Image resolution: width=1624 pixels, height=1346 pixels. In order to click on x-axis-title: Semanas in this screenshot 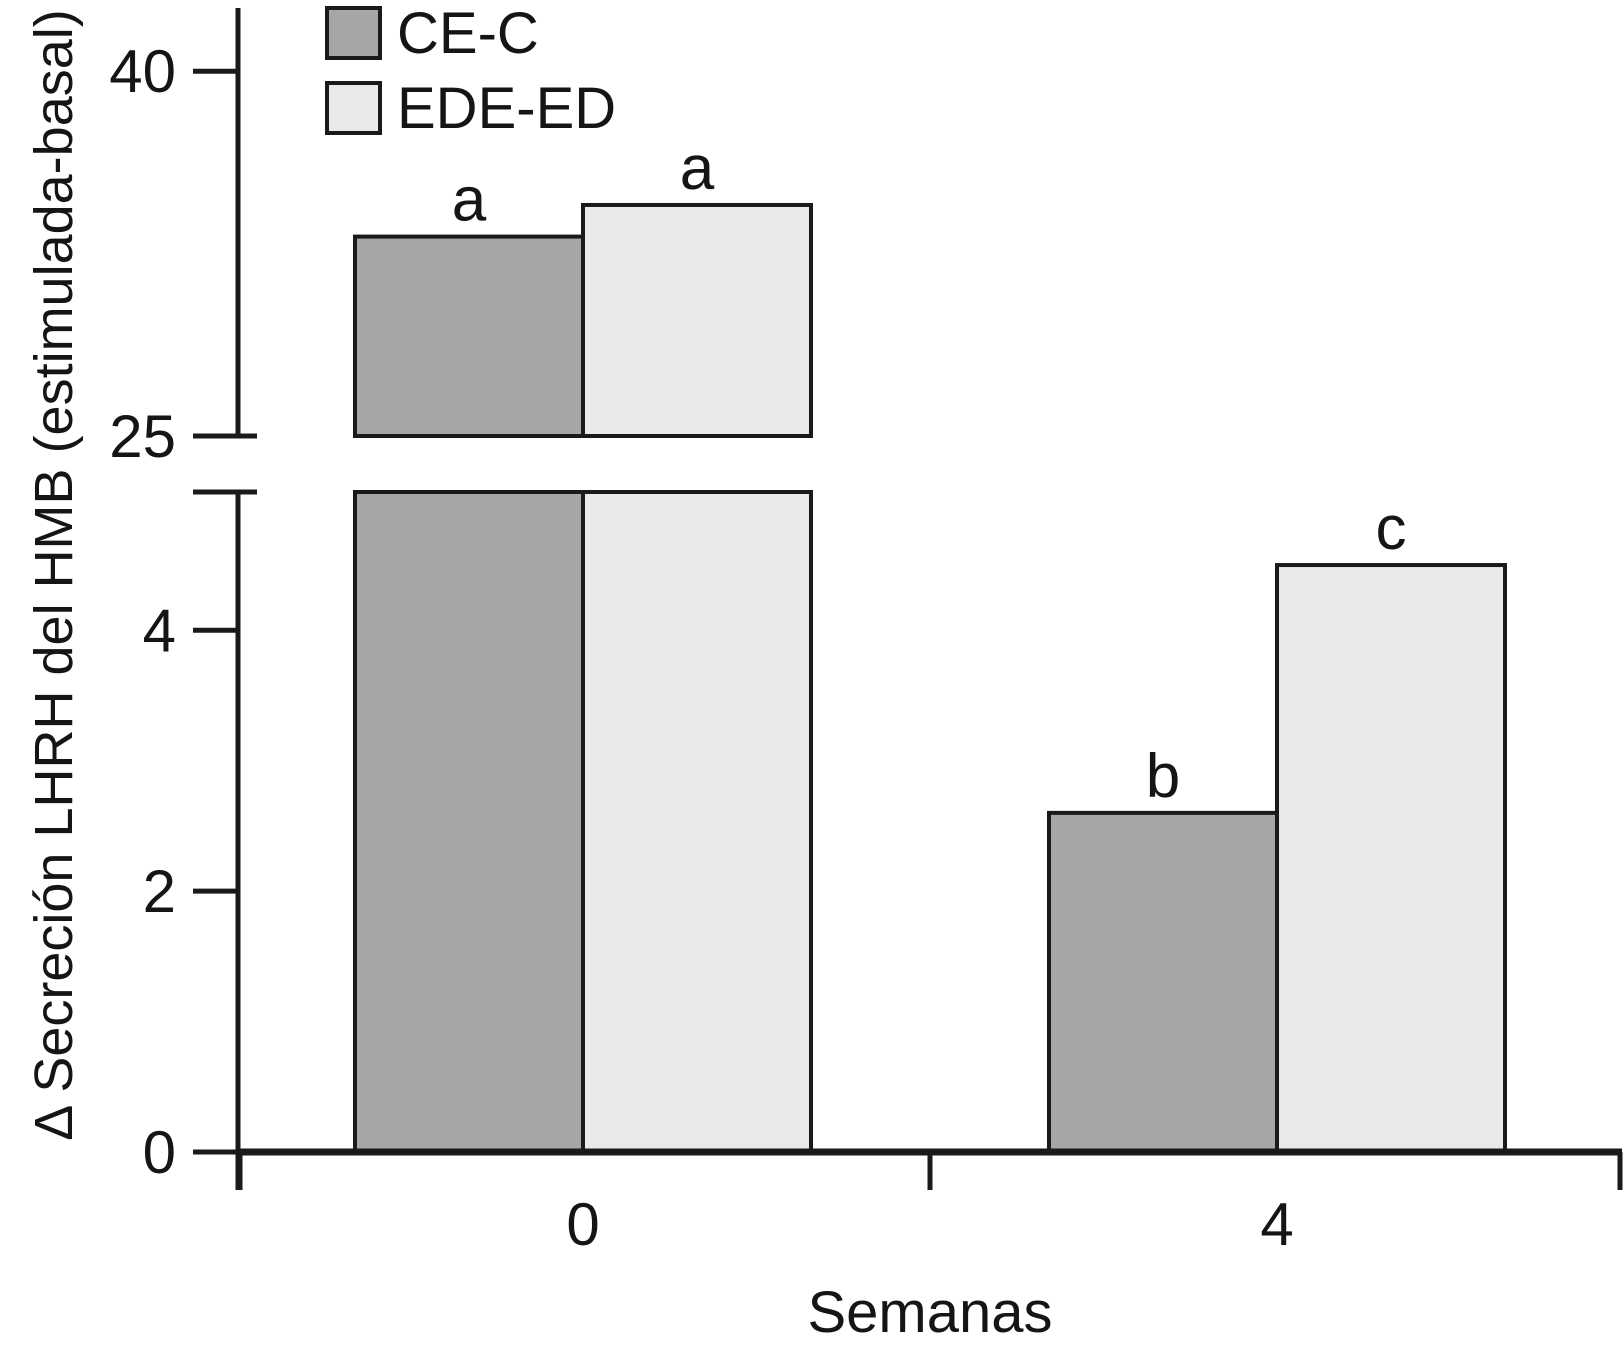, I will do `click(929, 1312)`.